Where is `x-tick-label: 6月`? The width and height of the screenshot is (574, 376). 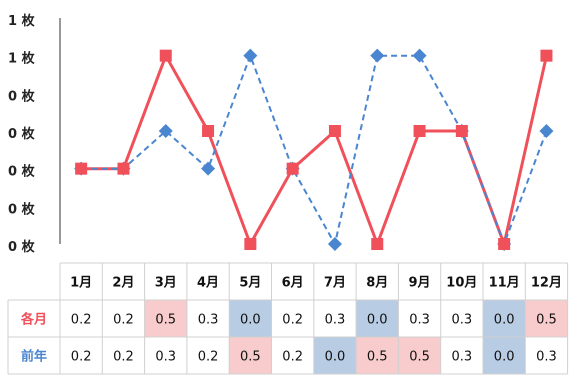 x-tick-label: 6月 is located at coordinates (293, 283).